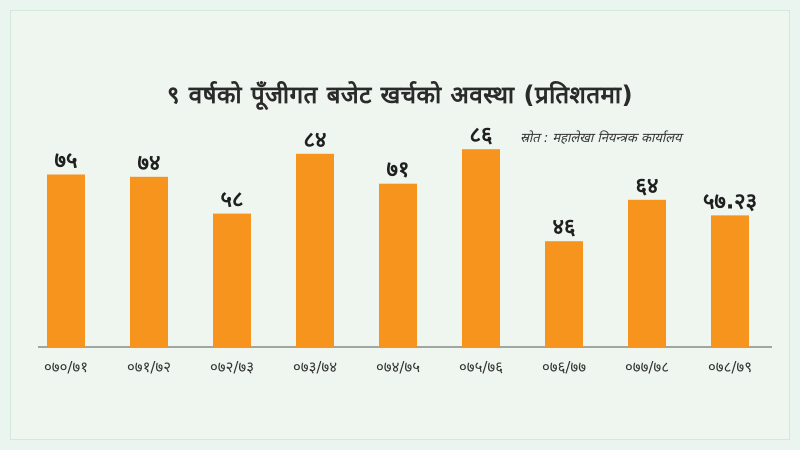  Describe the element at coordinates (601, 138) in the screenshot. I see `source-note: स्रोत : महालेखा नियन्त्रक कार्यालय` at that location.